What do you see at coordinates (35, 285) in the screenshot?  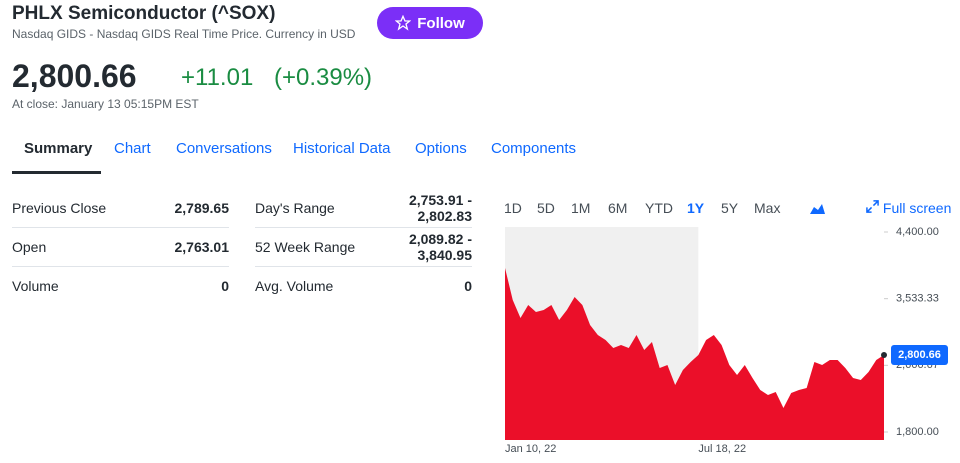 I see `stat-label: Volume` at bounding box center [35, 285].